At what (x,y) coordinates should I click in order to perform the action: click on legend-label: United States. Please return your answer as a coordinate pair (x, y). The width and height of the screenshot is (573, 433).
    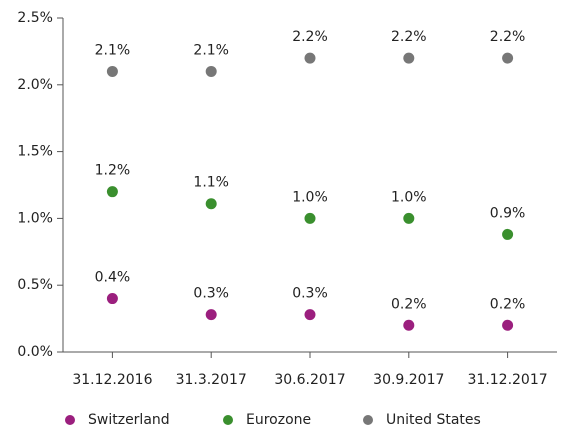
    Looking at the image, I should click on (433, 420).